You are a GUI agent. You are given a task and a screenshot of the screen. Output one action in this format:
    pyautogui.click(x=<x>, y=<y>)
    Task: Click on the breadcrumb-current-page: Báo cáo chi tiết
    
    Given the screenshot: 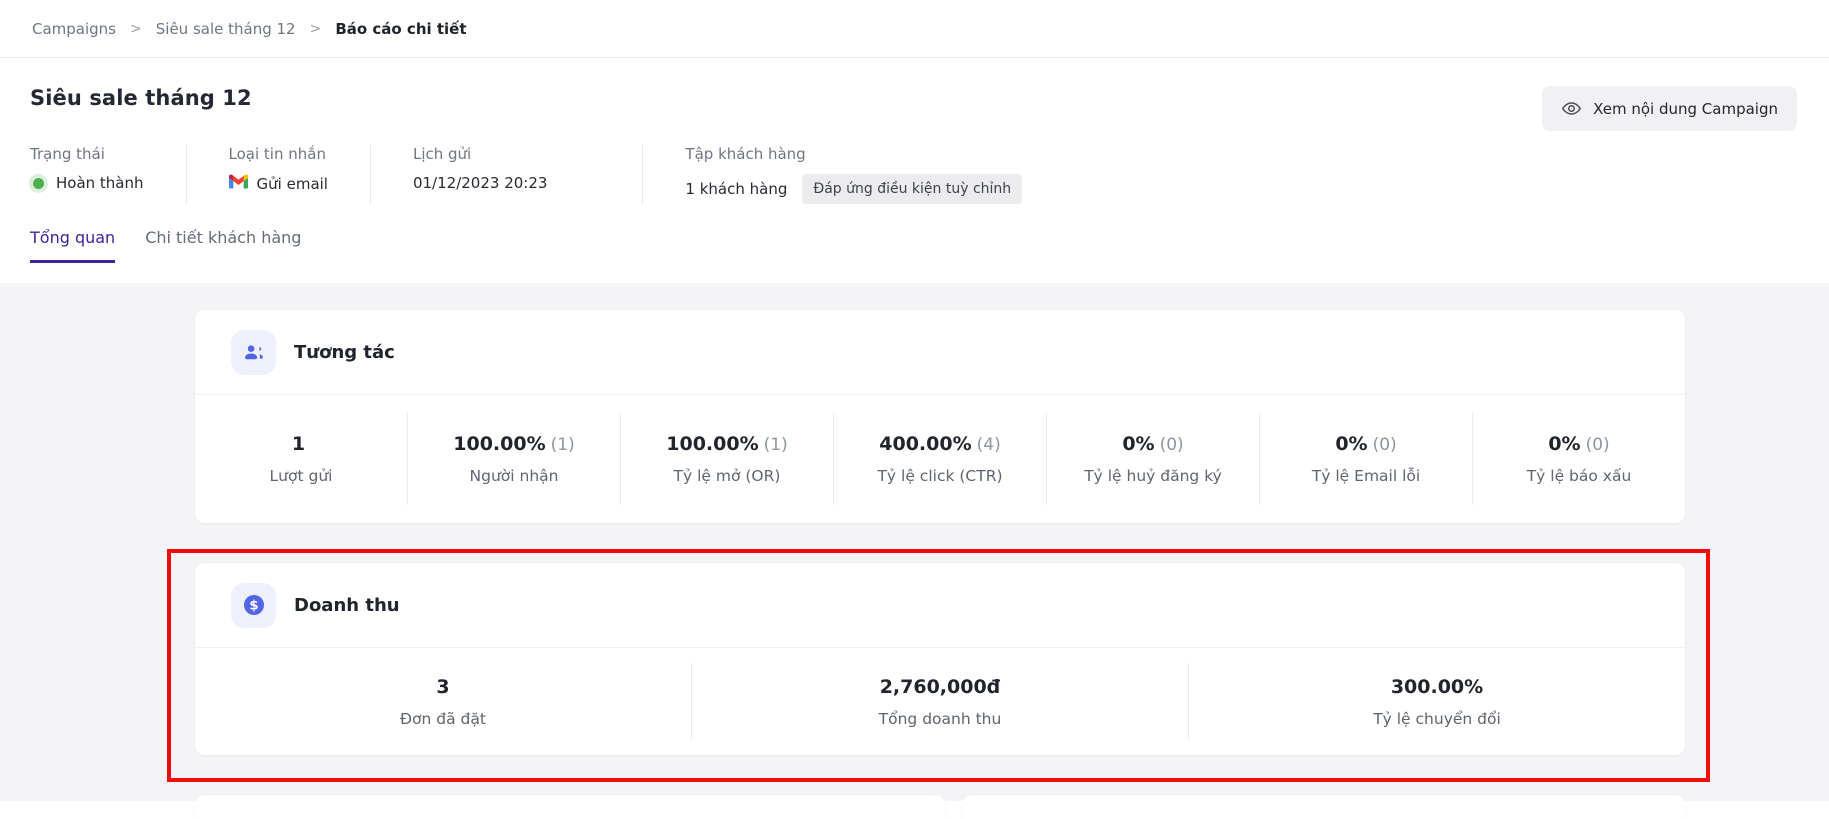 What is the action you would take?
    pyautogui.click(x=401, y=28)
    